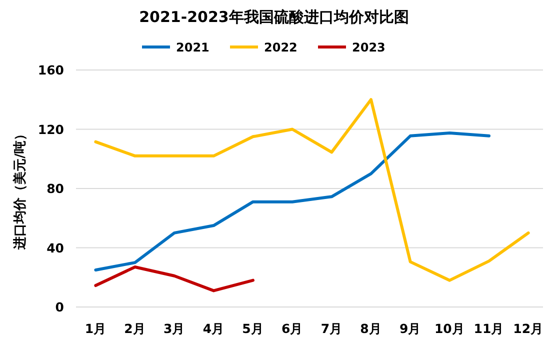  Describe the element at coordinates (489, 328) in the screenshot. I see `x-tick-label: 11月` at that location.